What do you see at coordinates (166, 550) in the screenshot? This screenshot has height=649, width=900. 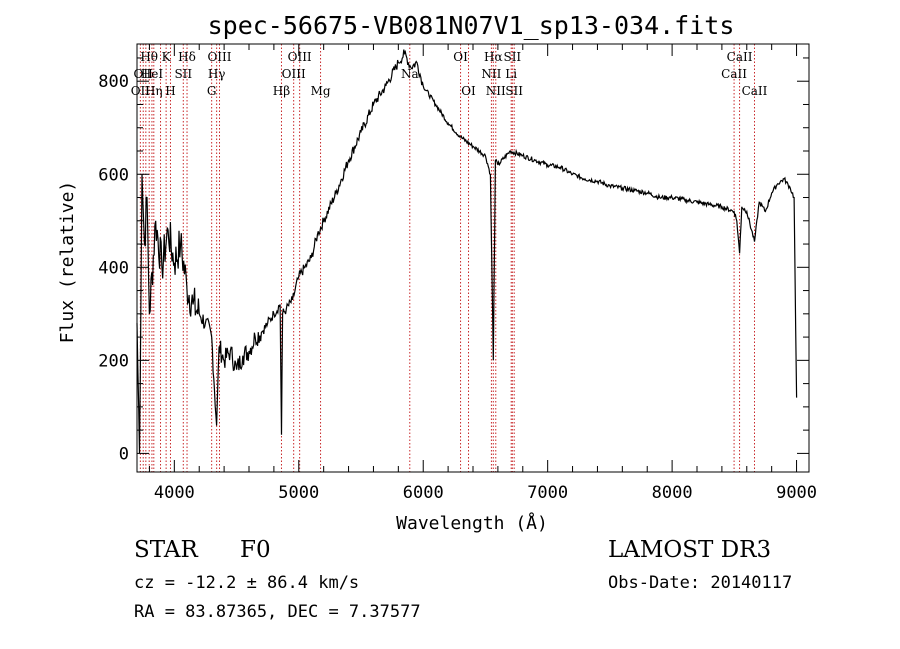 I see `object-class: STAR` at bounding box center [166, 550].